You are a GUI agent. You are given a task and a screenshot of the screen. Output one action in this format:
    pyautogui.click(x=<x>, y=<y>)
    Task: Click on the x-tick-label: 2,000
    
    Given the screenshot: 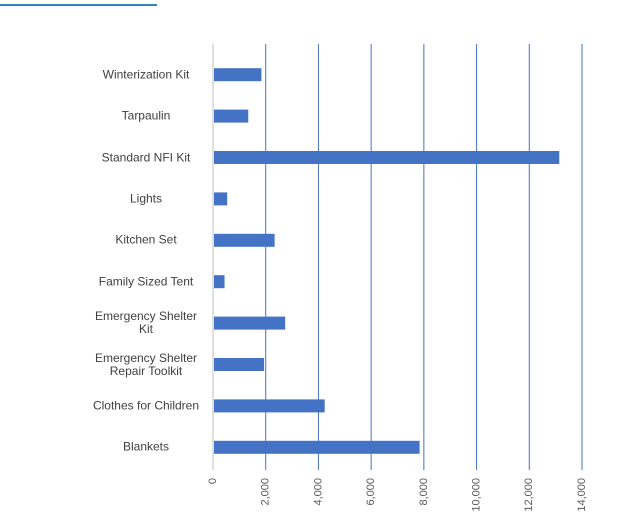 What is the action you would take?
    pyautogui.click(x=266, y=492)
    